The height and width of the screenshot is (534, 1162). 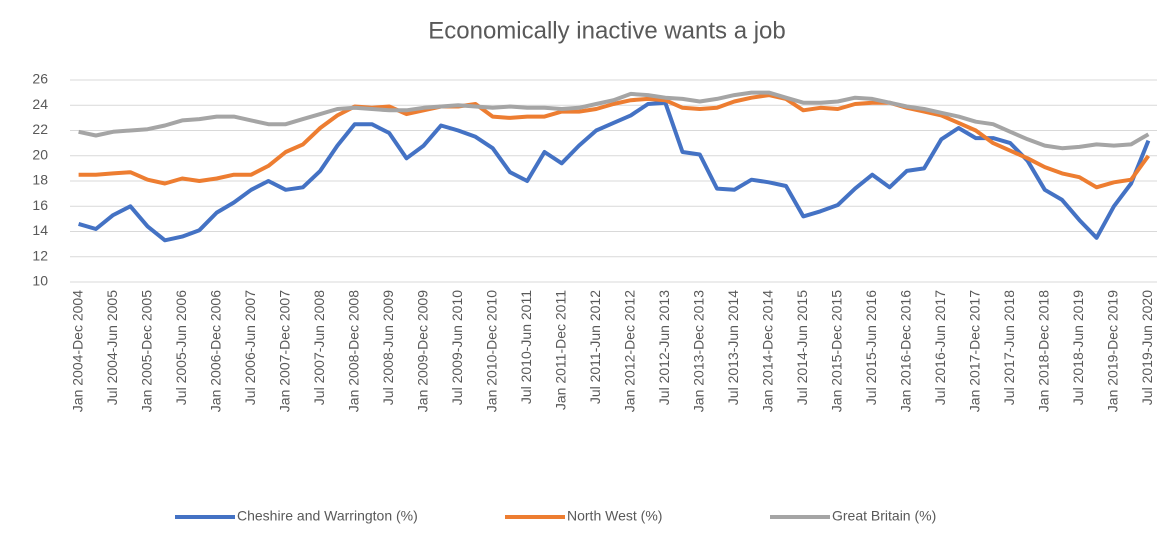 I want to click on x-tick-label: Jul 2014-Jun 2015, so click(x=802, y=347).